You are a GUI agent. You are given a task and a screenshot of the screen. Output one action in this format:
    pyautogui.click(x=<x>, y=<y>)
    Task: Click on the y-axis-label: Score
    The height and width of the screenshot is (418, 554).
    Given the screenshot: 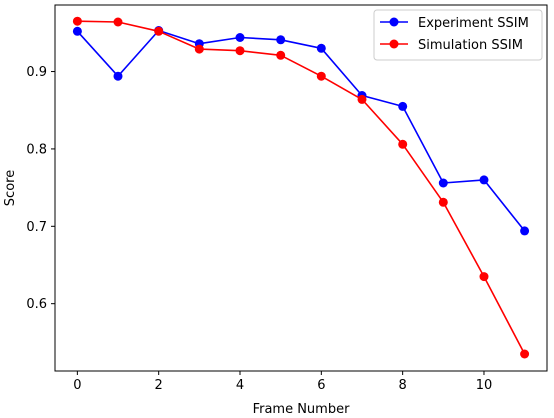 What is the action you would take?
    pyautogui.click(x=10, y=188)
    